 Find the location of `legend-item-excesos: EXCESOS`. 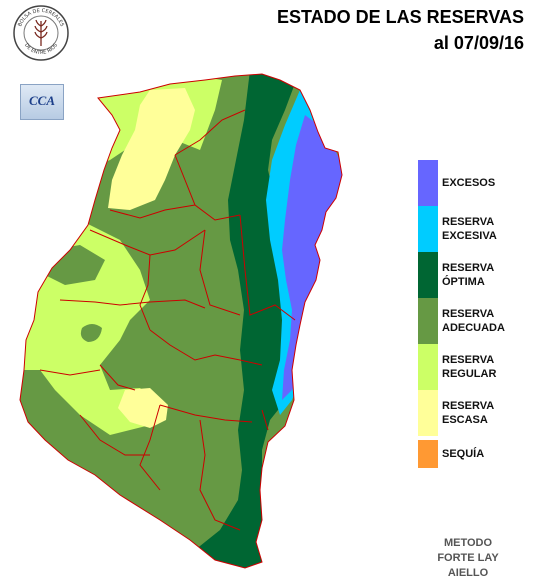

legend-item-excesos: EXCESOS is located at coordinates (473, 183).